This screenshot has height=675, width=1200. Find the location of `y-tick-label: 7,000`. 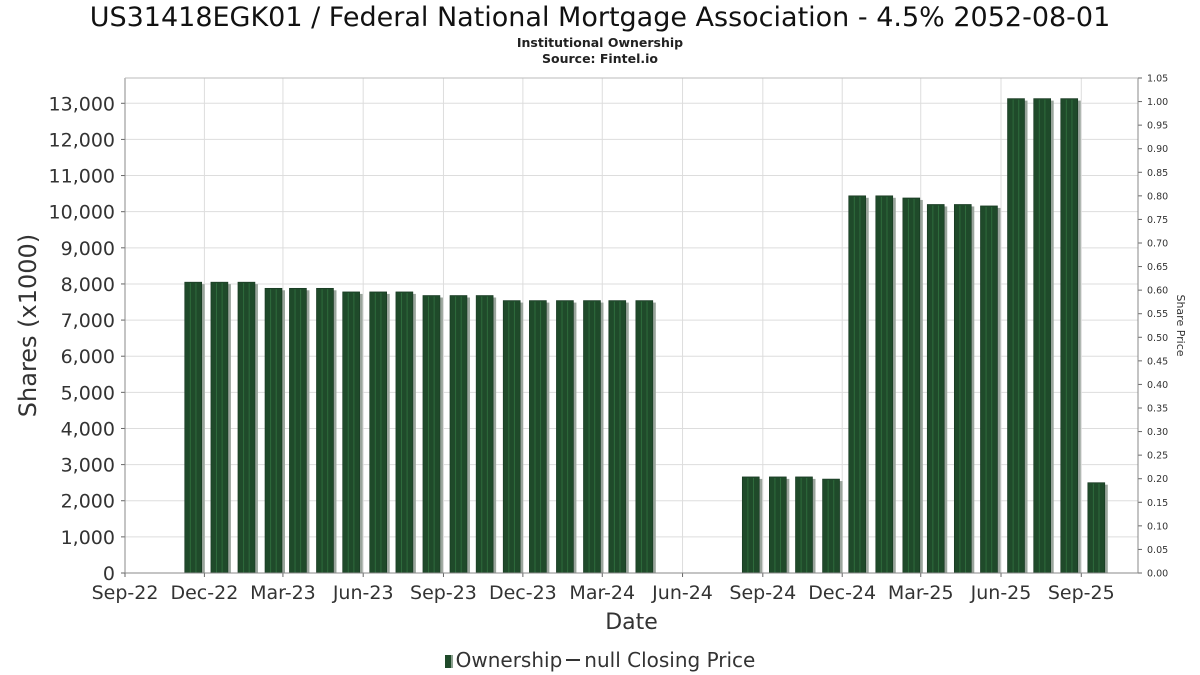

y-tick-label: 7,000 is located at coordinates (88, 321).